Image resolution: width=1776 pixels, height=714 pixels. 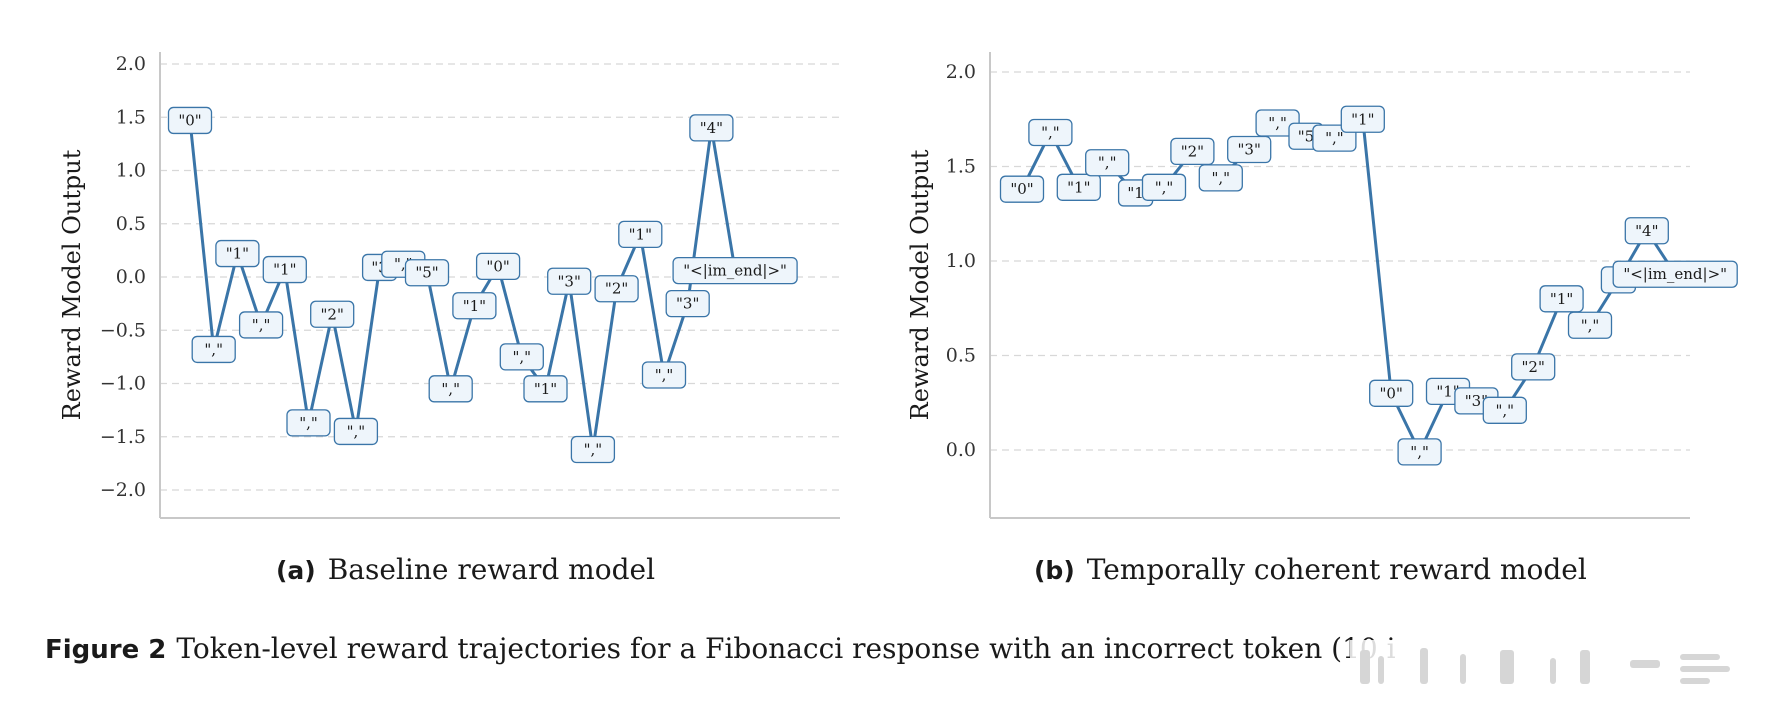 What do you see at coordinates (1336, 569) in the screenshot?
I see `panel-b-caption-text: Temporally coherent reward model` at bounding box center [1336, 569].